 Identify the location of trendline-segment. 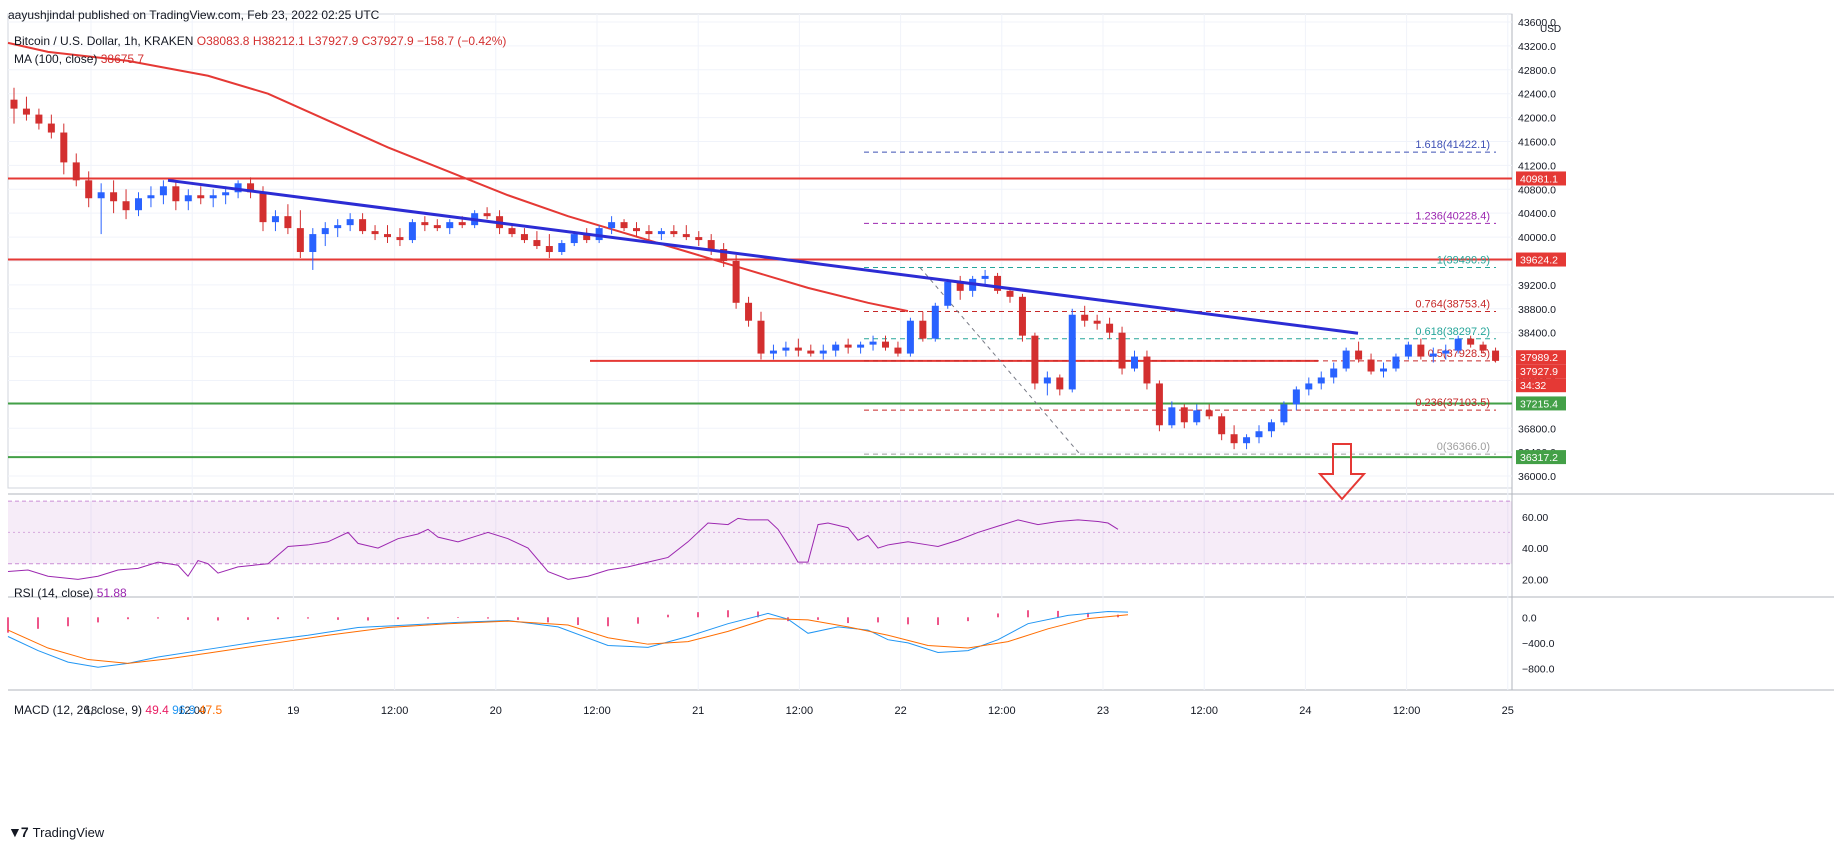
(763, 256).